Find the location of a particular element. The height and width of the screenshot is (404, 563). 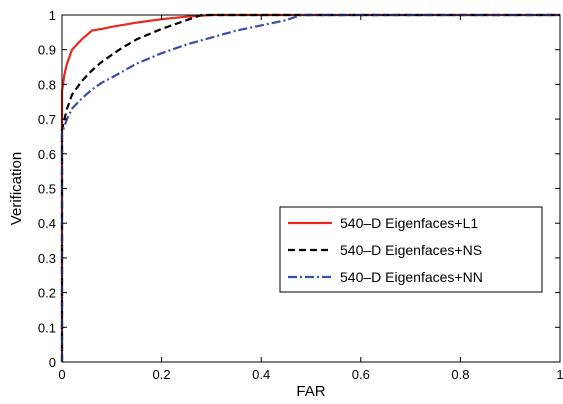

x-tick-label: 0.2 is located at coordinates (162, 374).